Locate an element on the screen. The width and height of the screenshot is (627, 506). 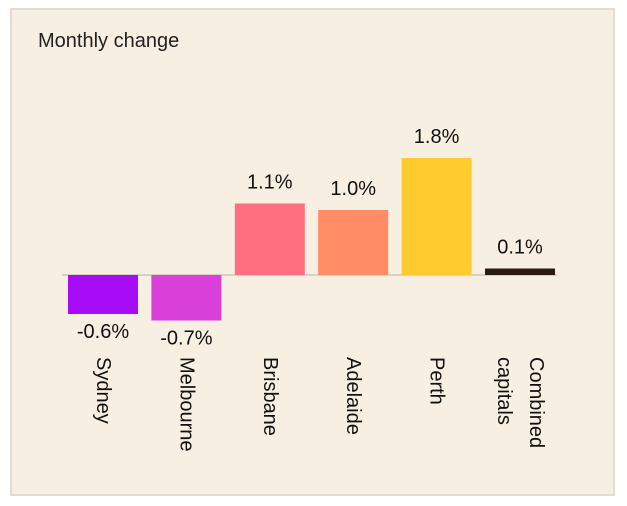
chart-title: Monthly change is located at coordinates (109, 41).